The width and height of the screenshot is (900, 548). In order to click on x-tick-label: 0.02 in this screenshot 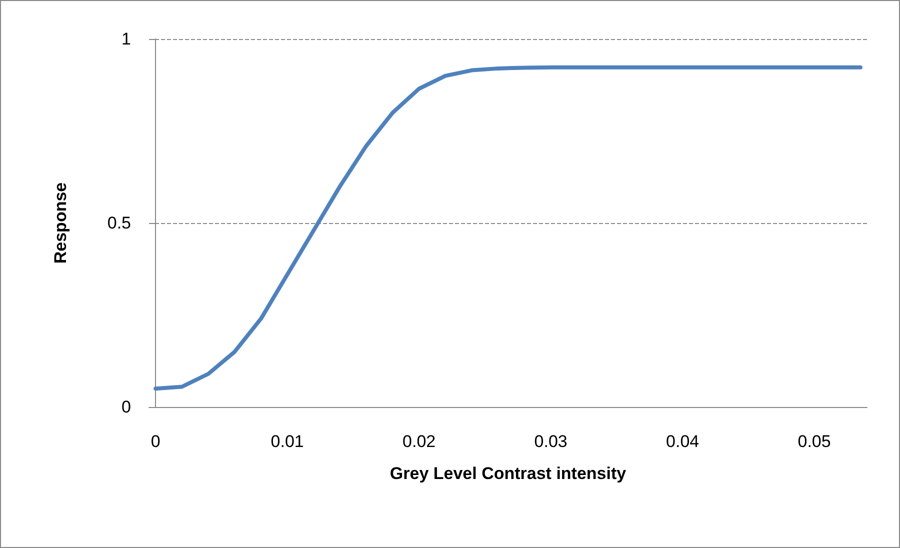, I will do `click(419, 441)`.